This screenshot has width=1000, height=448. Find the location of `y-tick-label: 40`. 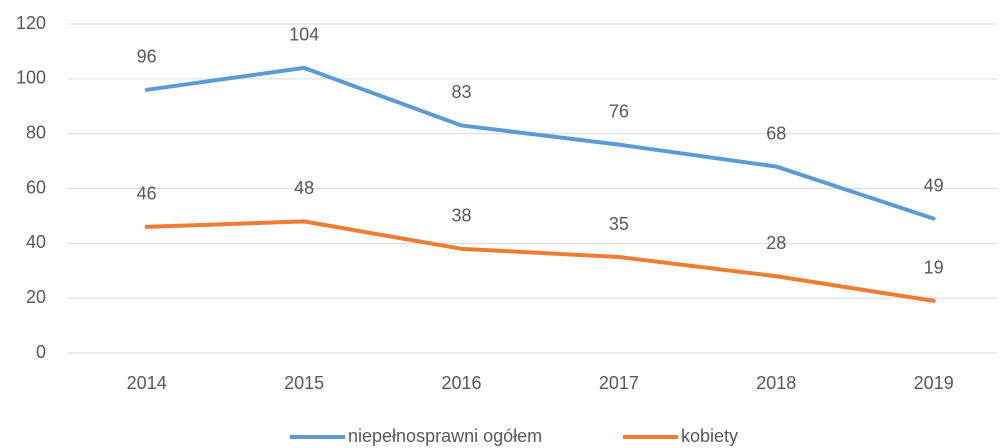

y-tick-label: 40 is located at coordinates (36, 242).